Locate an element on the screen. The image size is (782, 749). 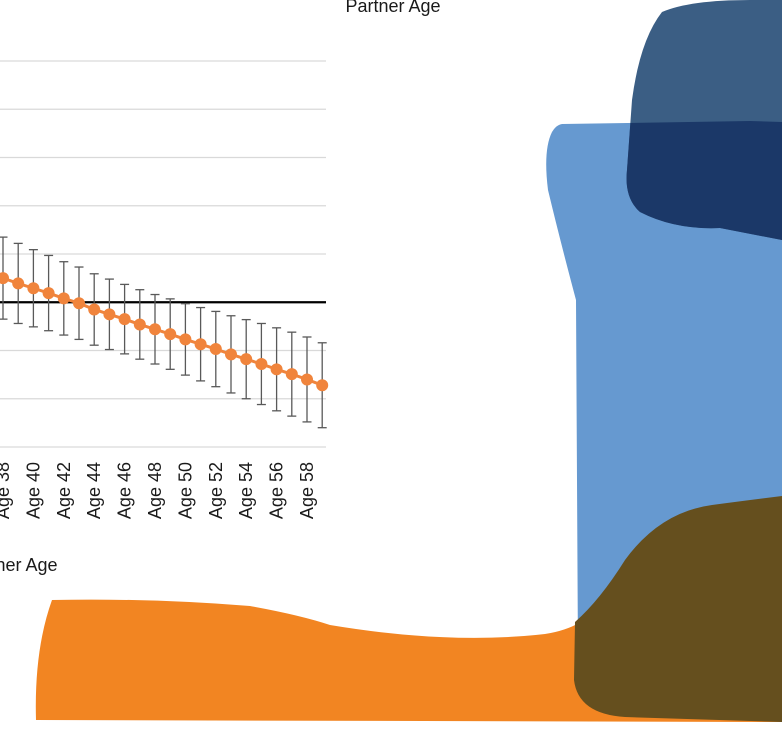
x-tick-label: Age 54 is located at coordinates (246, 490).